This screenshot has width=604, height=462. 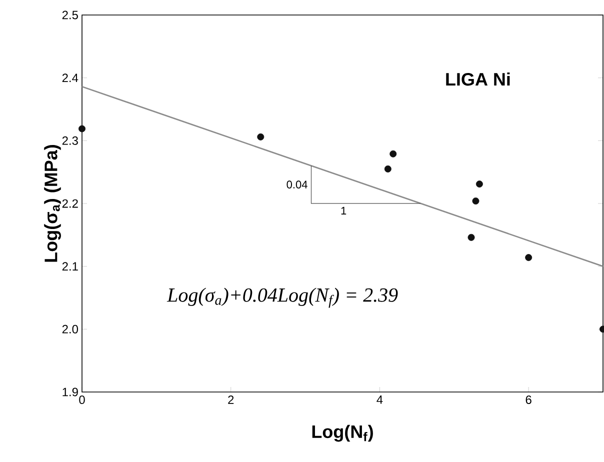 I want to click on y-tick-label: 2.3, so click(x=70, y=140).